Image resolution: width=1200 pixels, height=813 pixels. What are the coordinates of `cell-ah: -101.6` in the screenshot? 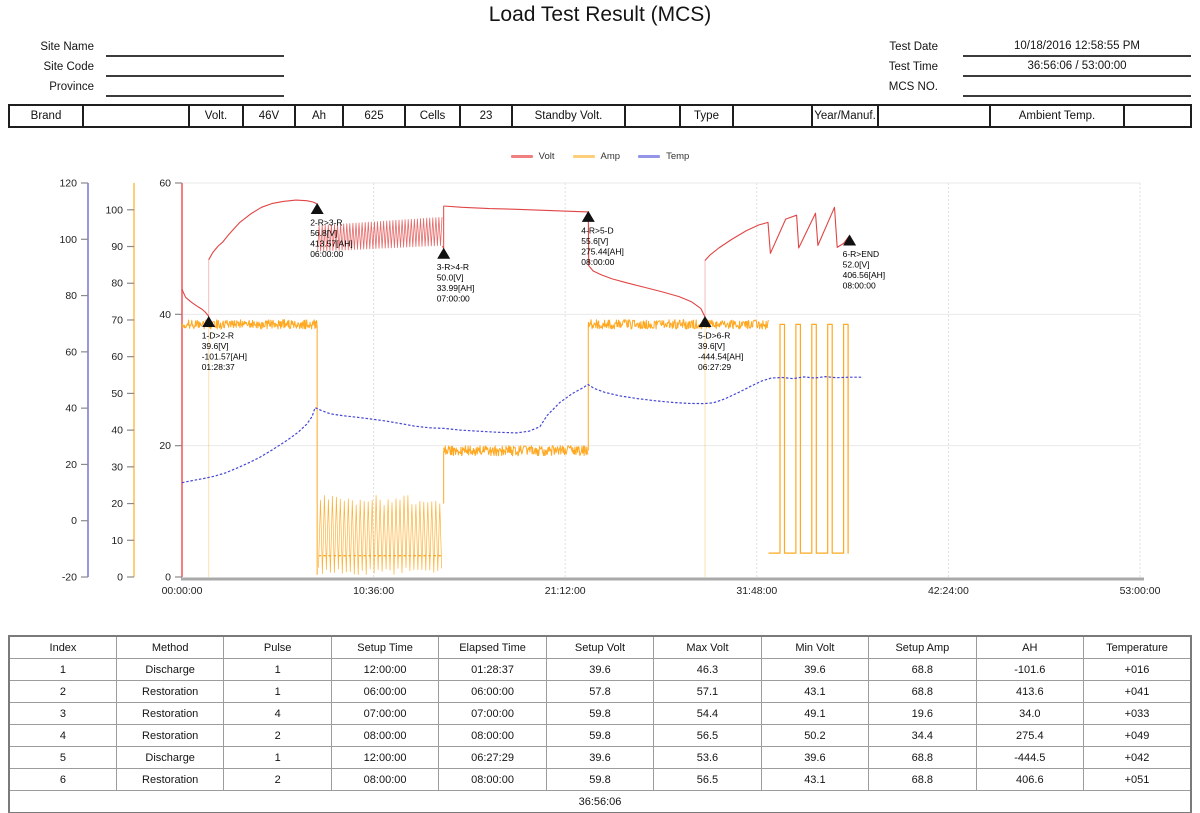 It's located at (1030, 669).